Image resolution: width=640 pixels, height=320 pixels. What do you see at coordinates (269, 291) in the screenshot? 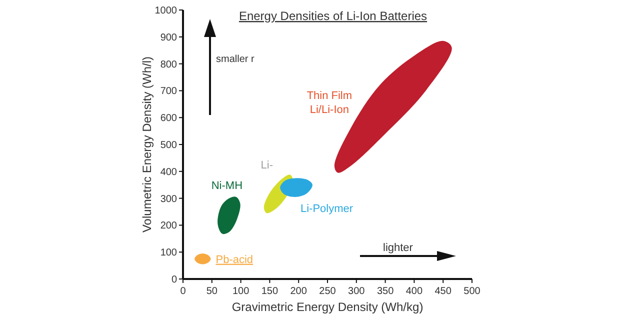
I see `x-tick-label: 150` at bounding box center [269, 291].